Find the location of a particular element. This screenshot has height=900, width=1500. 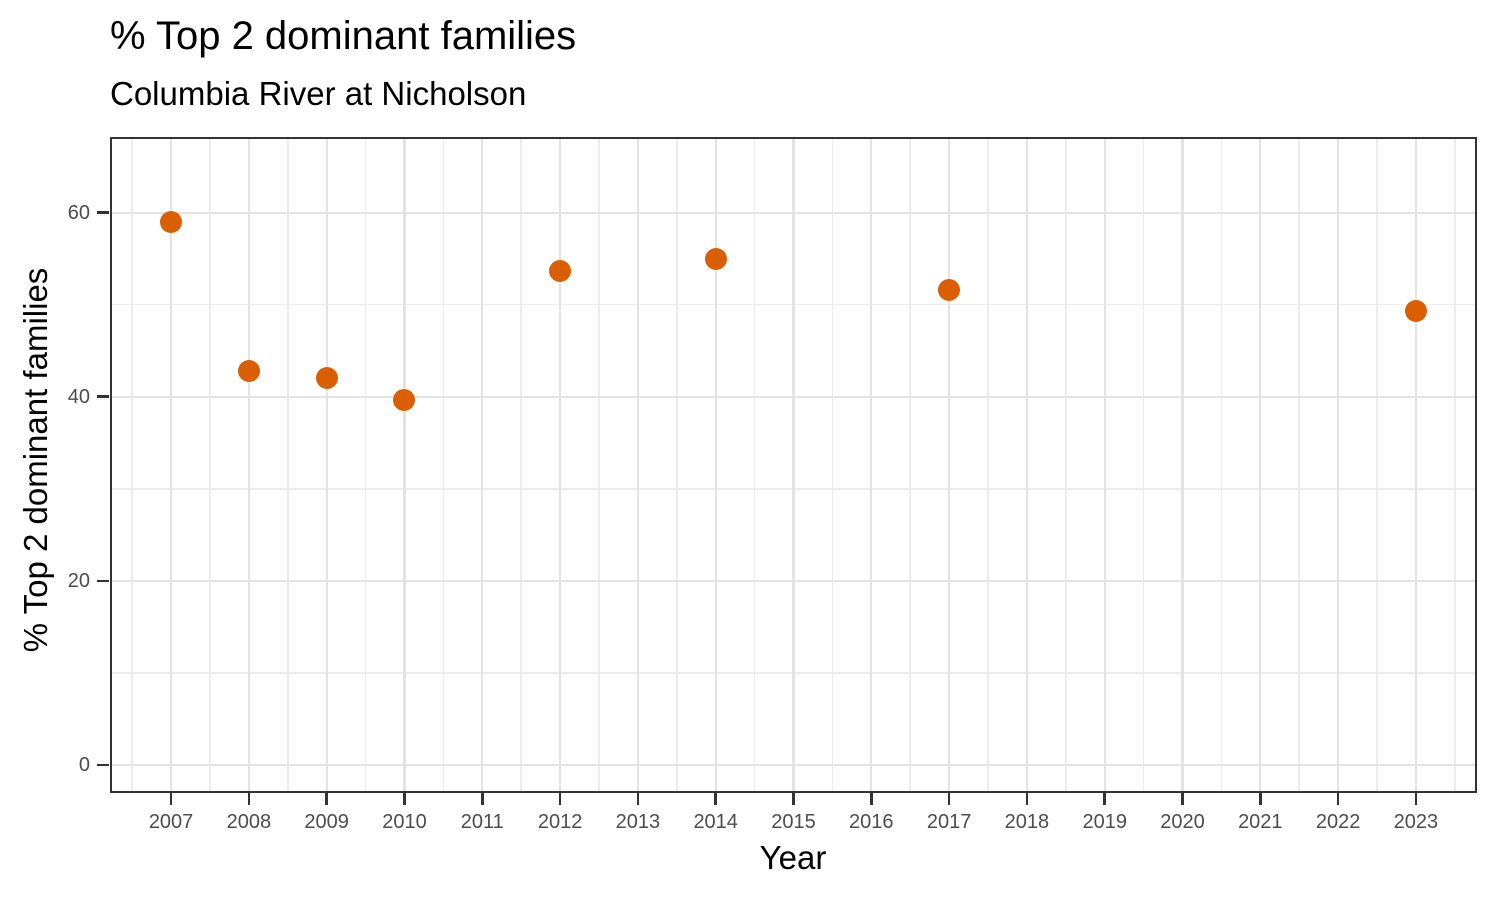

x-tick-label: 2014 is located at coordinates (715, 822).